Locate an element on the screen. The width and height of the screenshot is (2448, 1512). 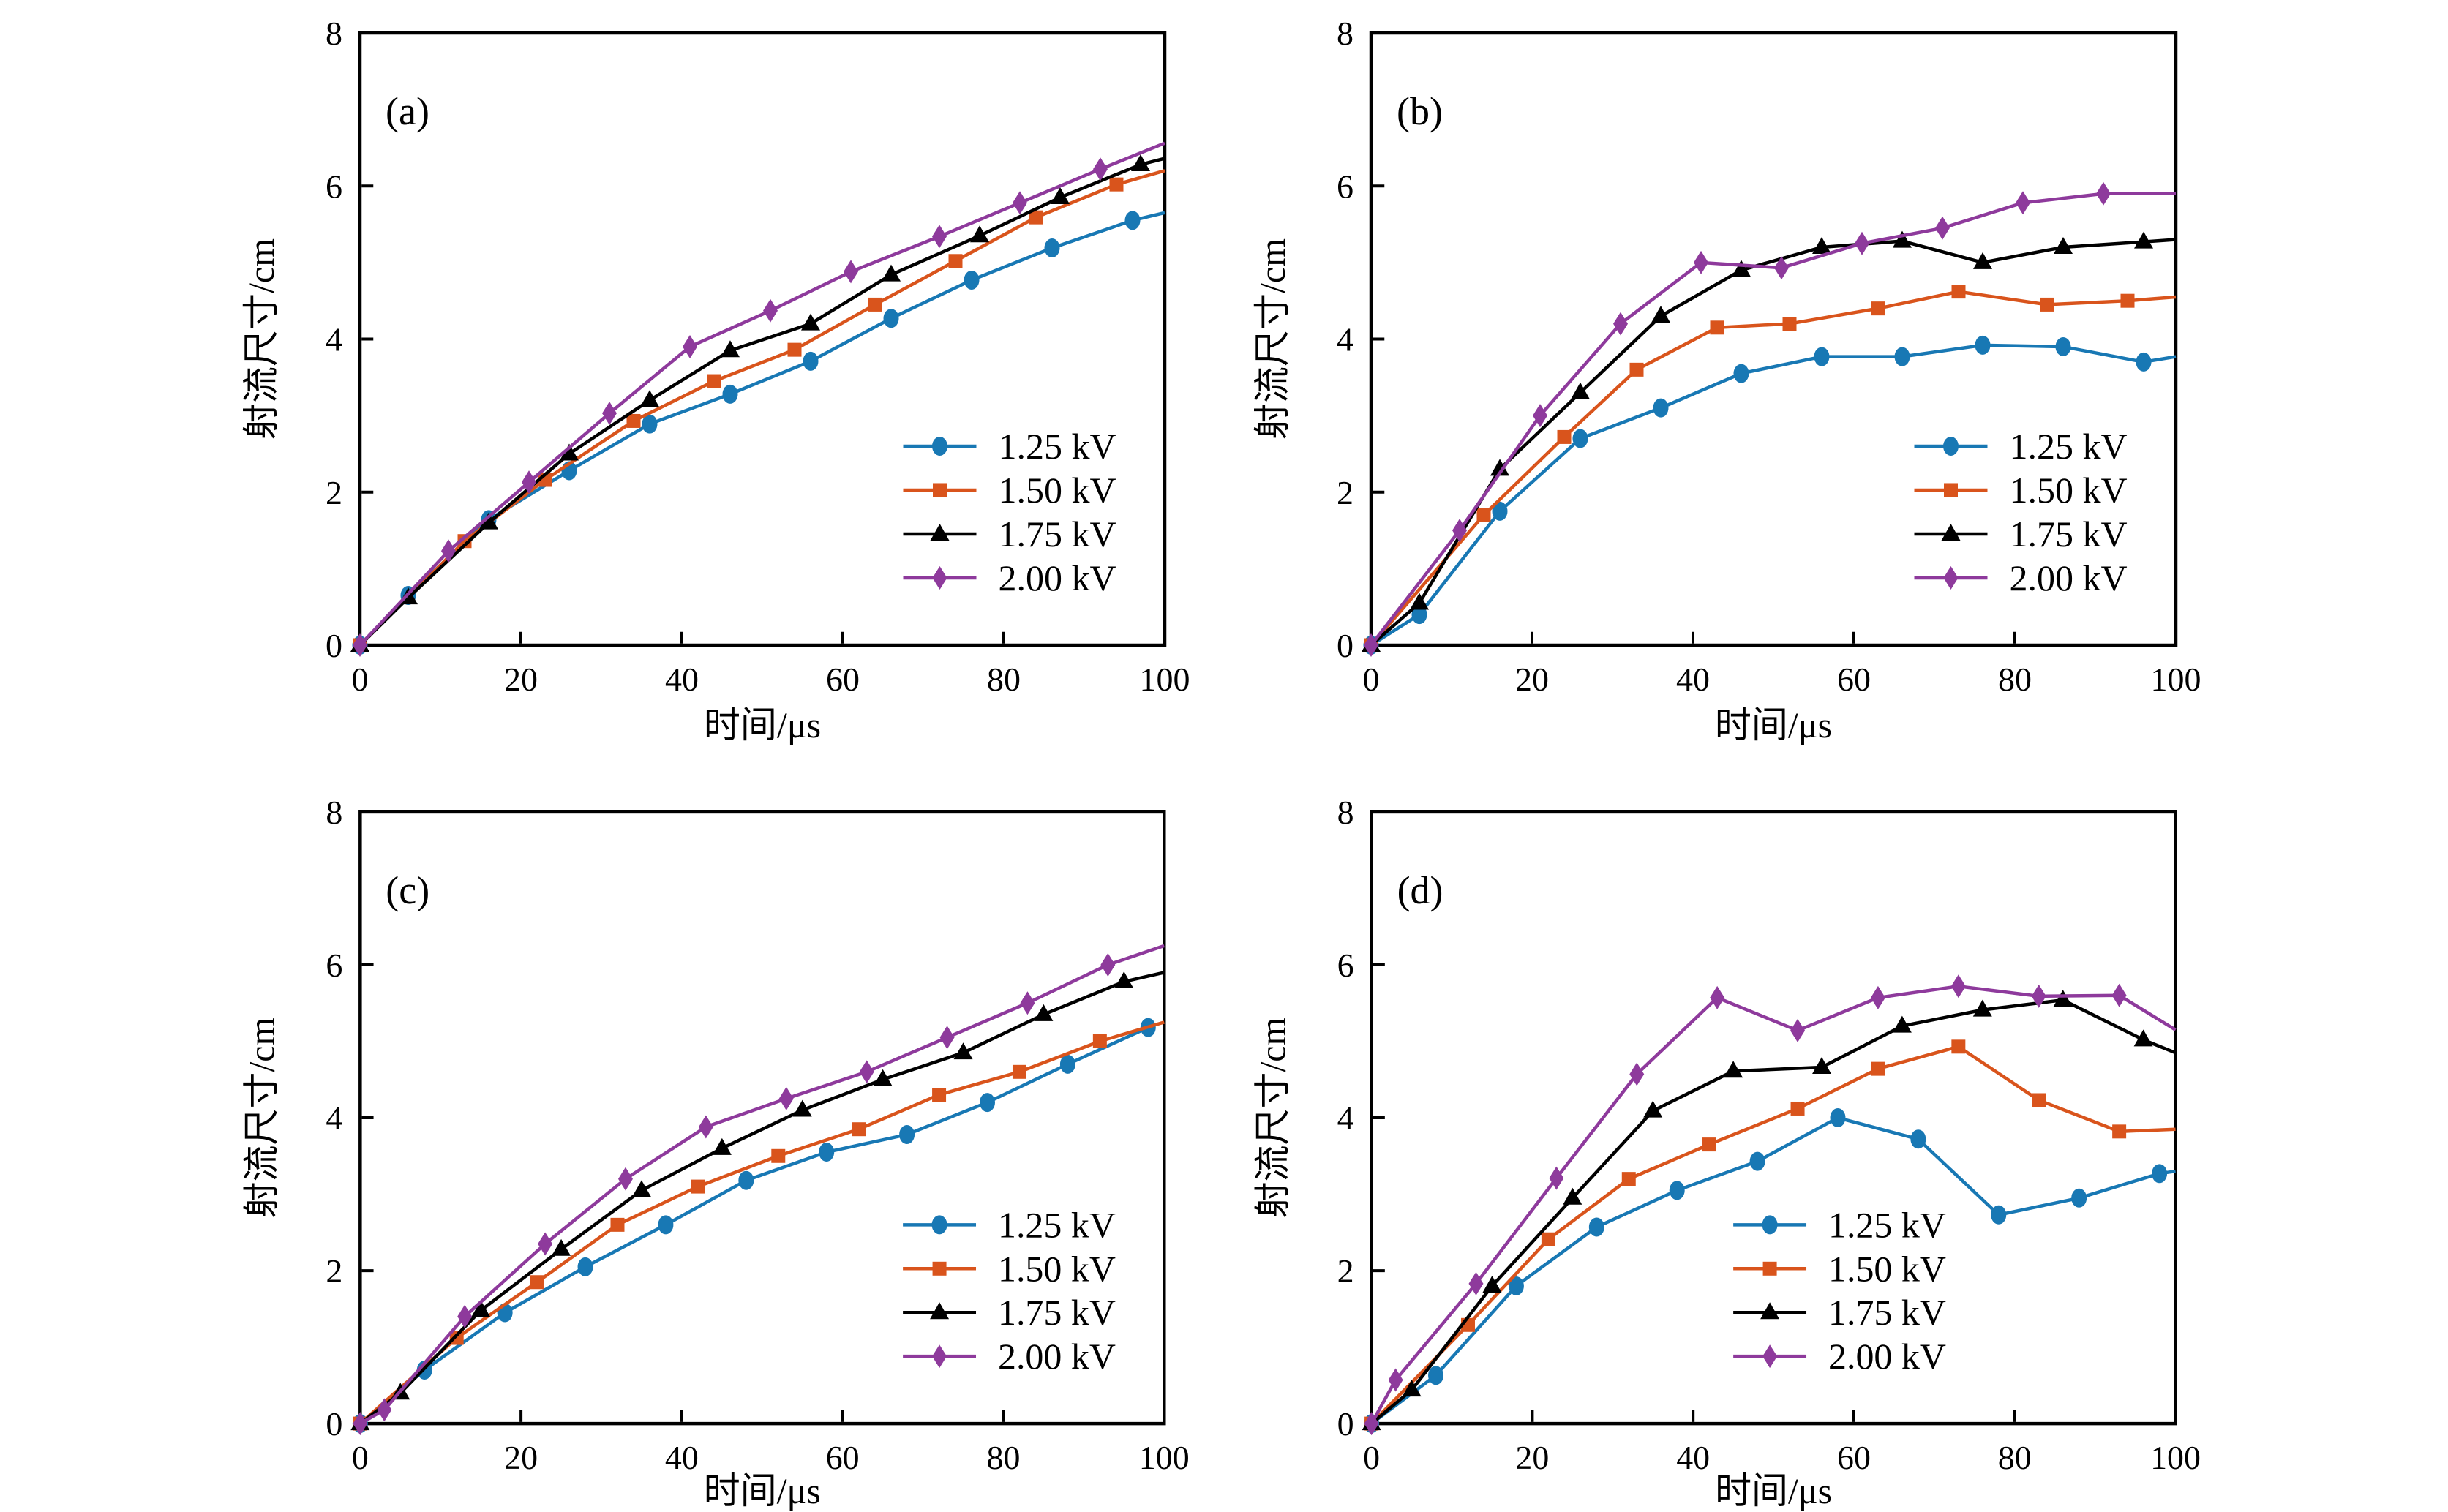
panel-letter: (b) is located at coordinates (1420, 111).